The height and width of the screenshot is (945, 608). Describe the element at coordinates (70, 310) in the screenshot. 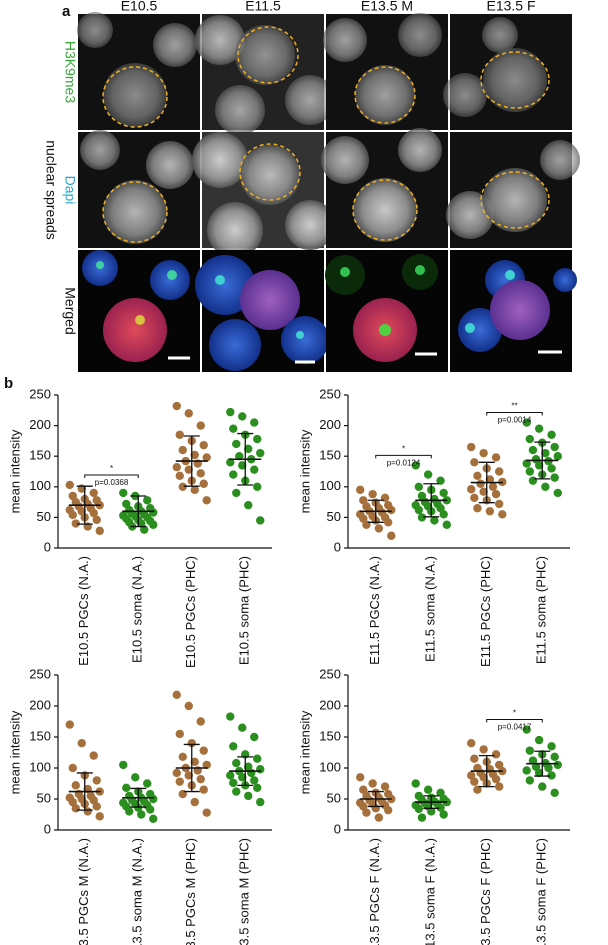

I see `row-label: Merged` at that location.